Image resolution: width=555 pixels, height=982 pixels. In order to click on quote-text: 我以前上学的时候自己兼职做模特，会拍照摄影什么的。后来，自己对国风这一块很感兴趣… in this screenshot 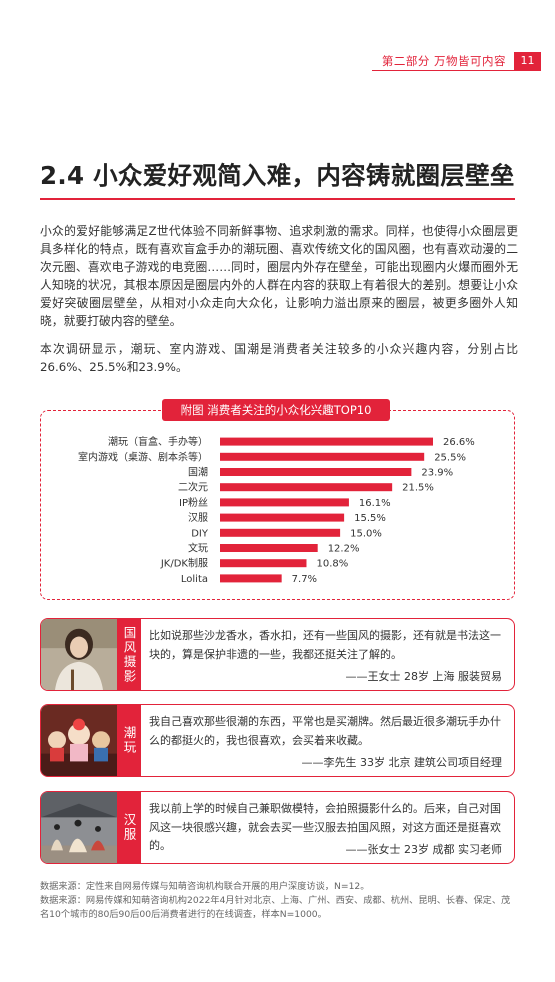, I will do `click(325, 827)`.